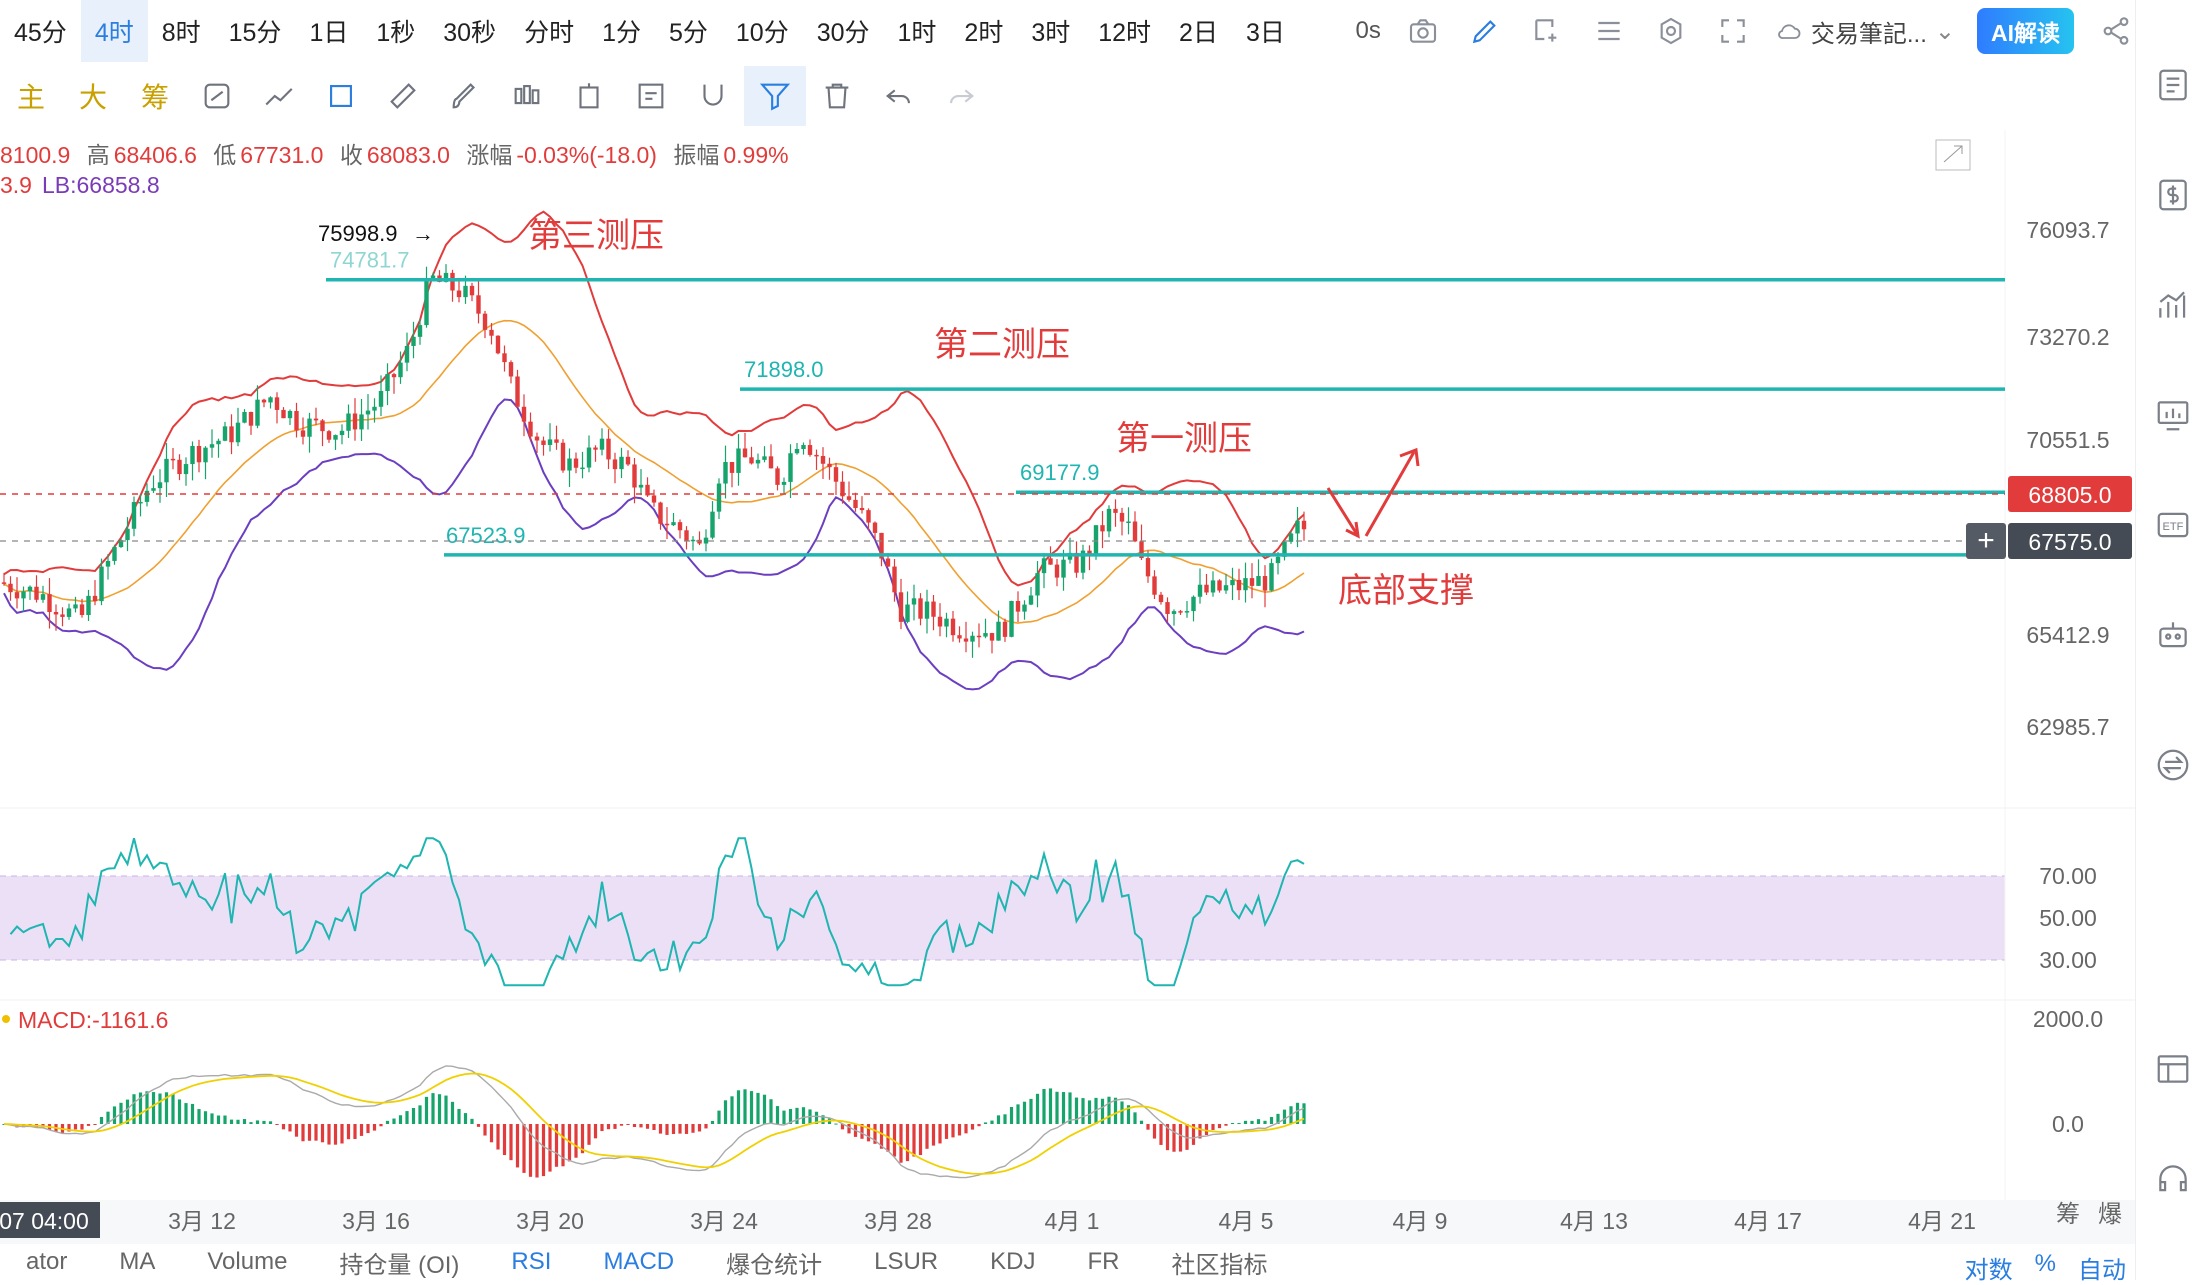 This screenshot has width=2210, height=1285. What do you see at coordinates (217, 96) in the screenshot?
I see `replay-icon` at bounding box center [217, 96].